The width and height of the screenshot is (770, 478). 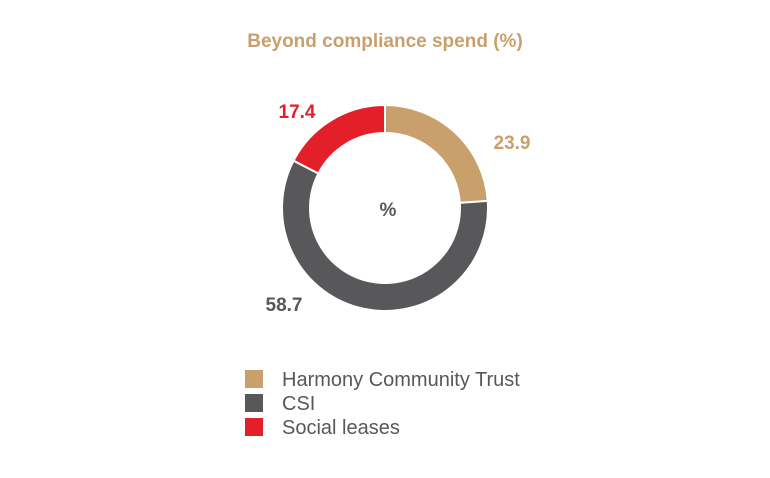 What do you see at coordinates (388, 210) in the screenshot?
I see `center-label: %` at bounding box center [388, 210].